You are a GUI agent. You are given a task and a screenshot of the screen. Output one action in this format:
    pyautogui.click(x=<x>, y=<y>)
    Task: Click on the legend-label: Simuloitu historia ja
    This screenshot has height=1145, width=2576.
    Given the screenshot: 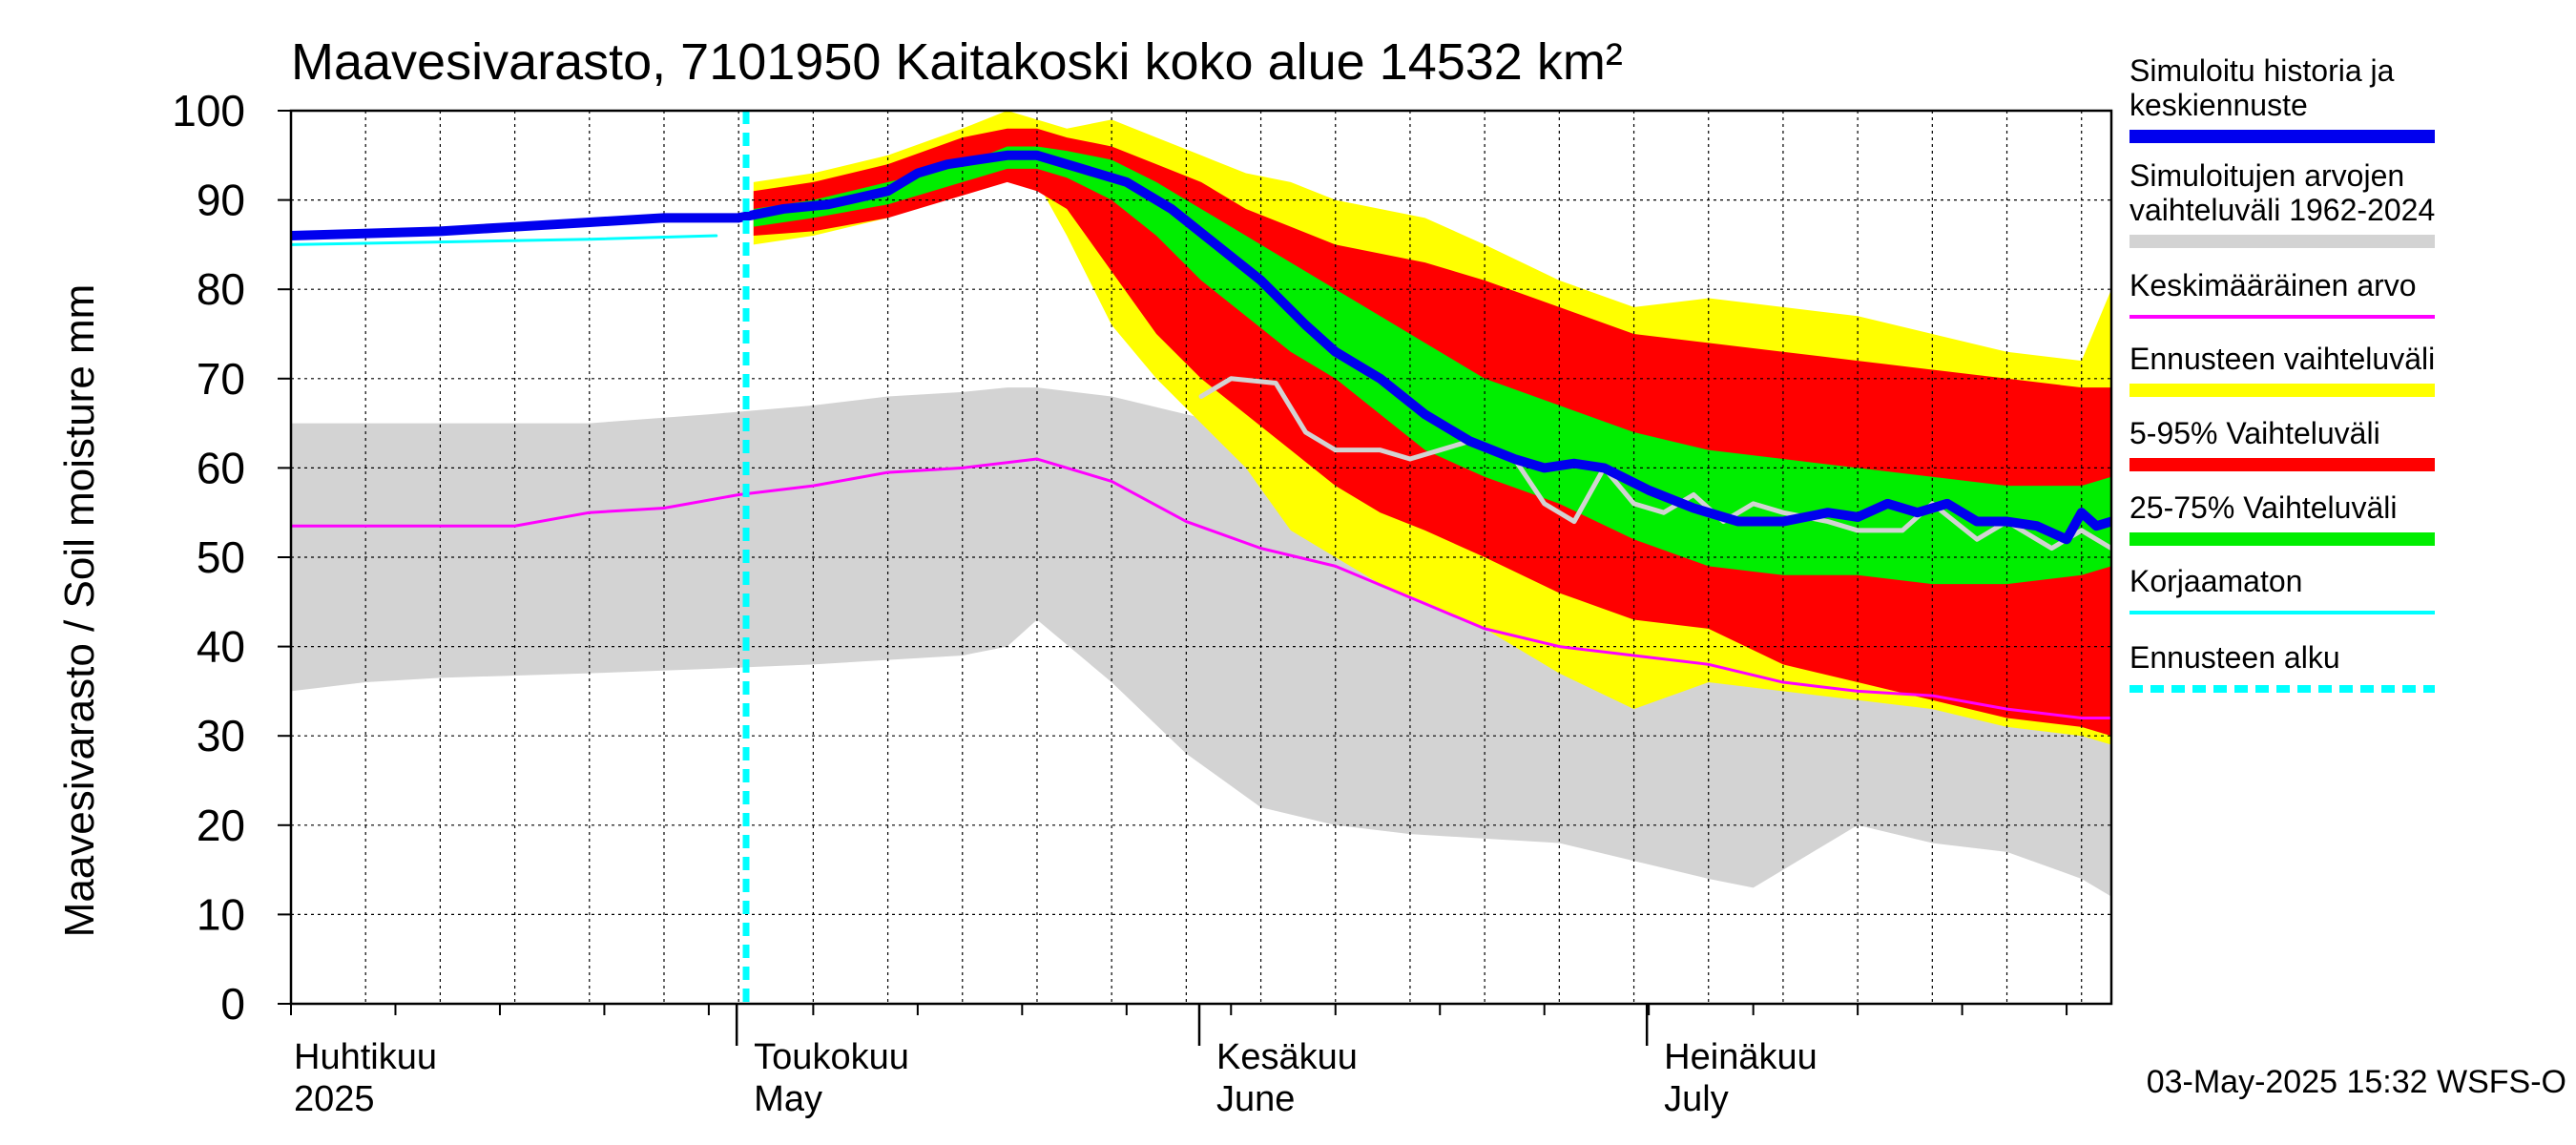 What is the action you would take?
    pyautogui.click(x=2262, y=70)
    